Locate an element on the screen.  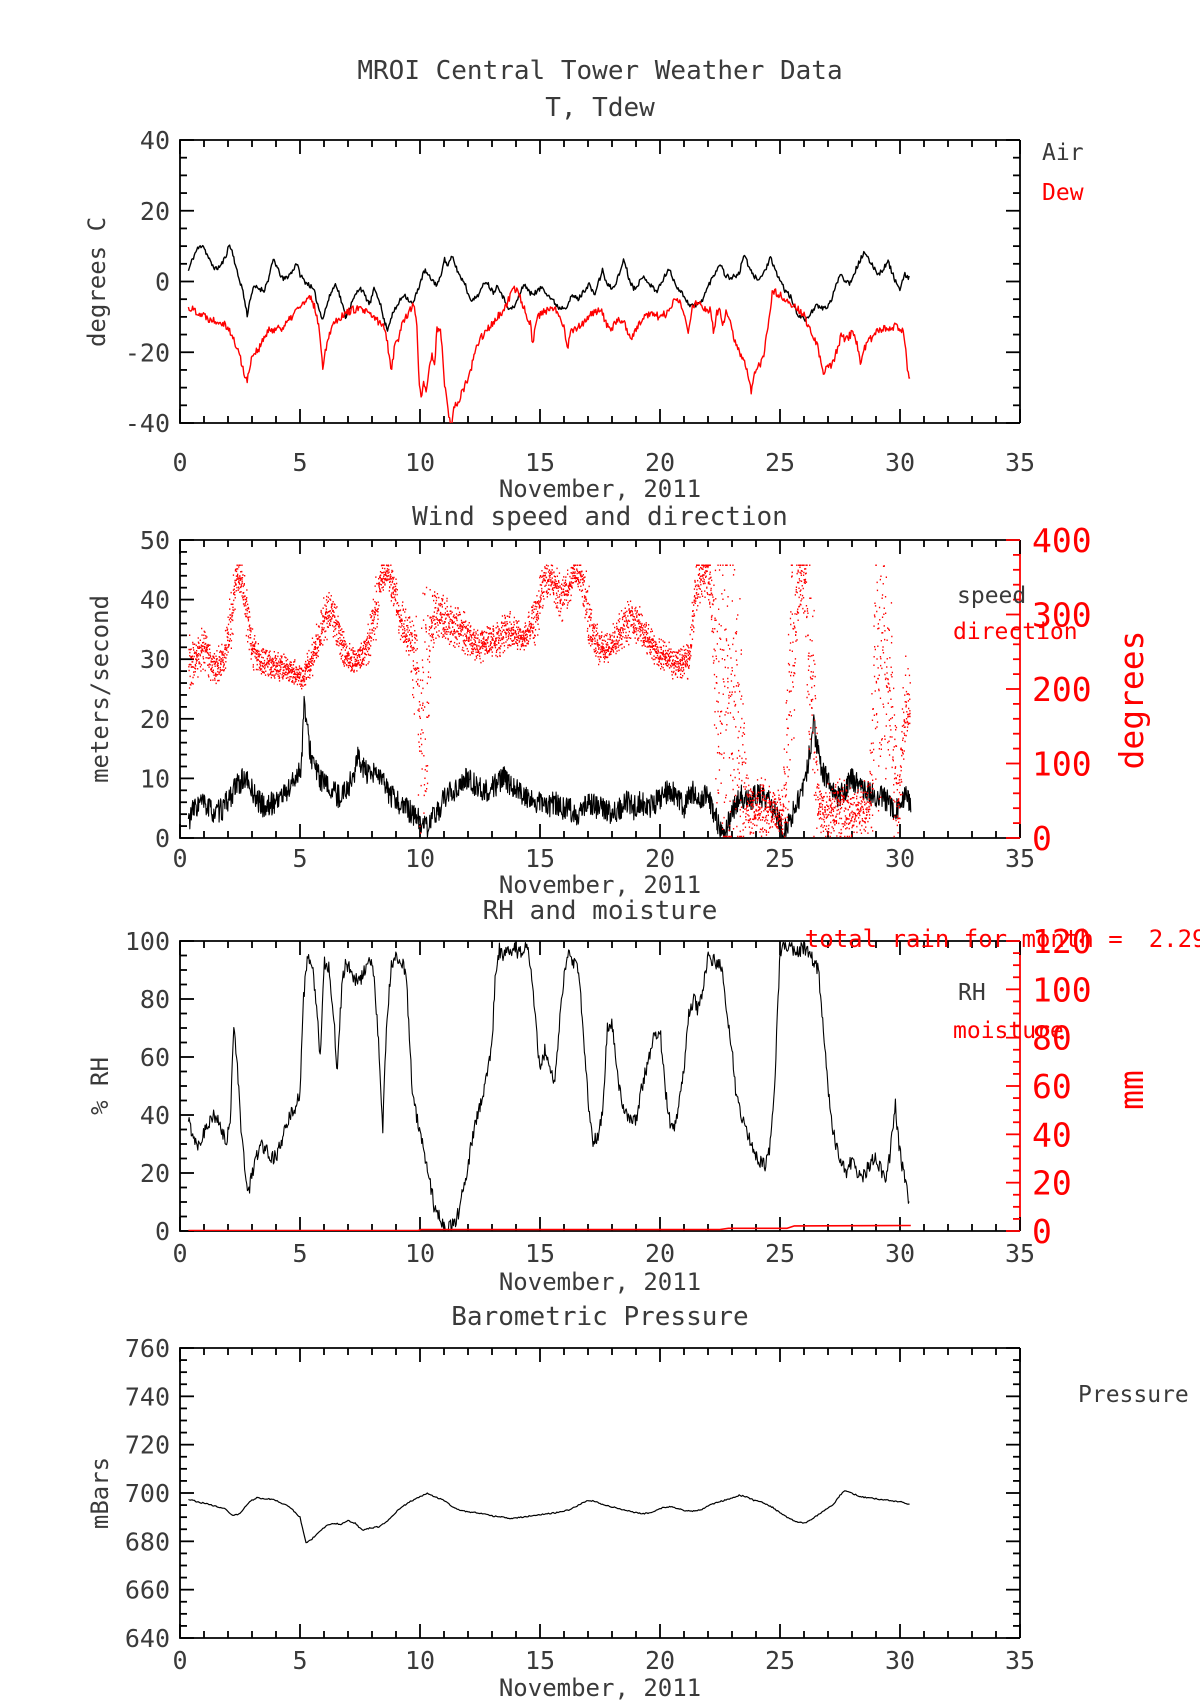
page-title: MROI Central Tower Weather Data is located at coordinates (600, 71).